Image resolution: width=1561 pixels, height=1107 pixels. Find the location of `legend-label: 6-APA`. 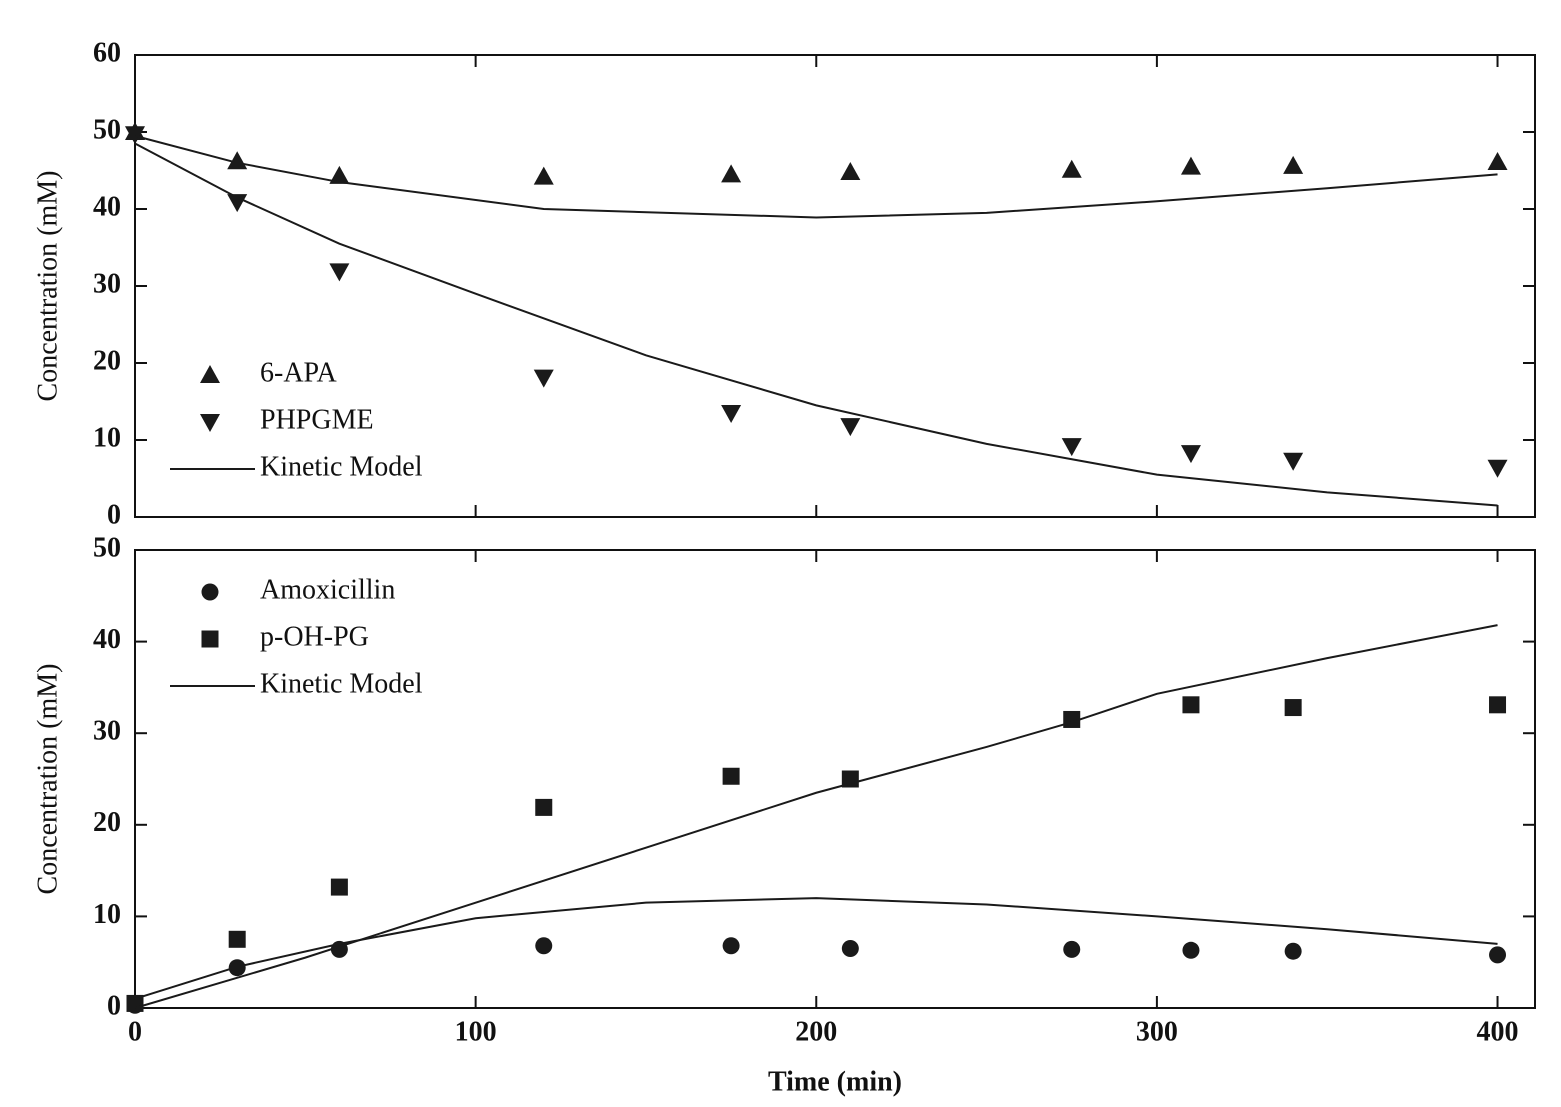

legend-label: 6-APA is located at coordinates (299, 372).